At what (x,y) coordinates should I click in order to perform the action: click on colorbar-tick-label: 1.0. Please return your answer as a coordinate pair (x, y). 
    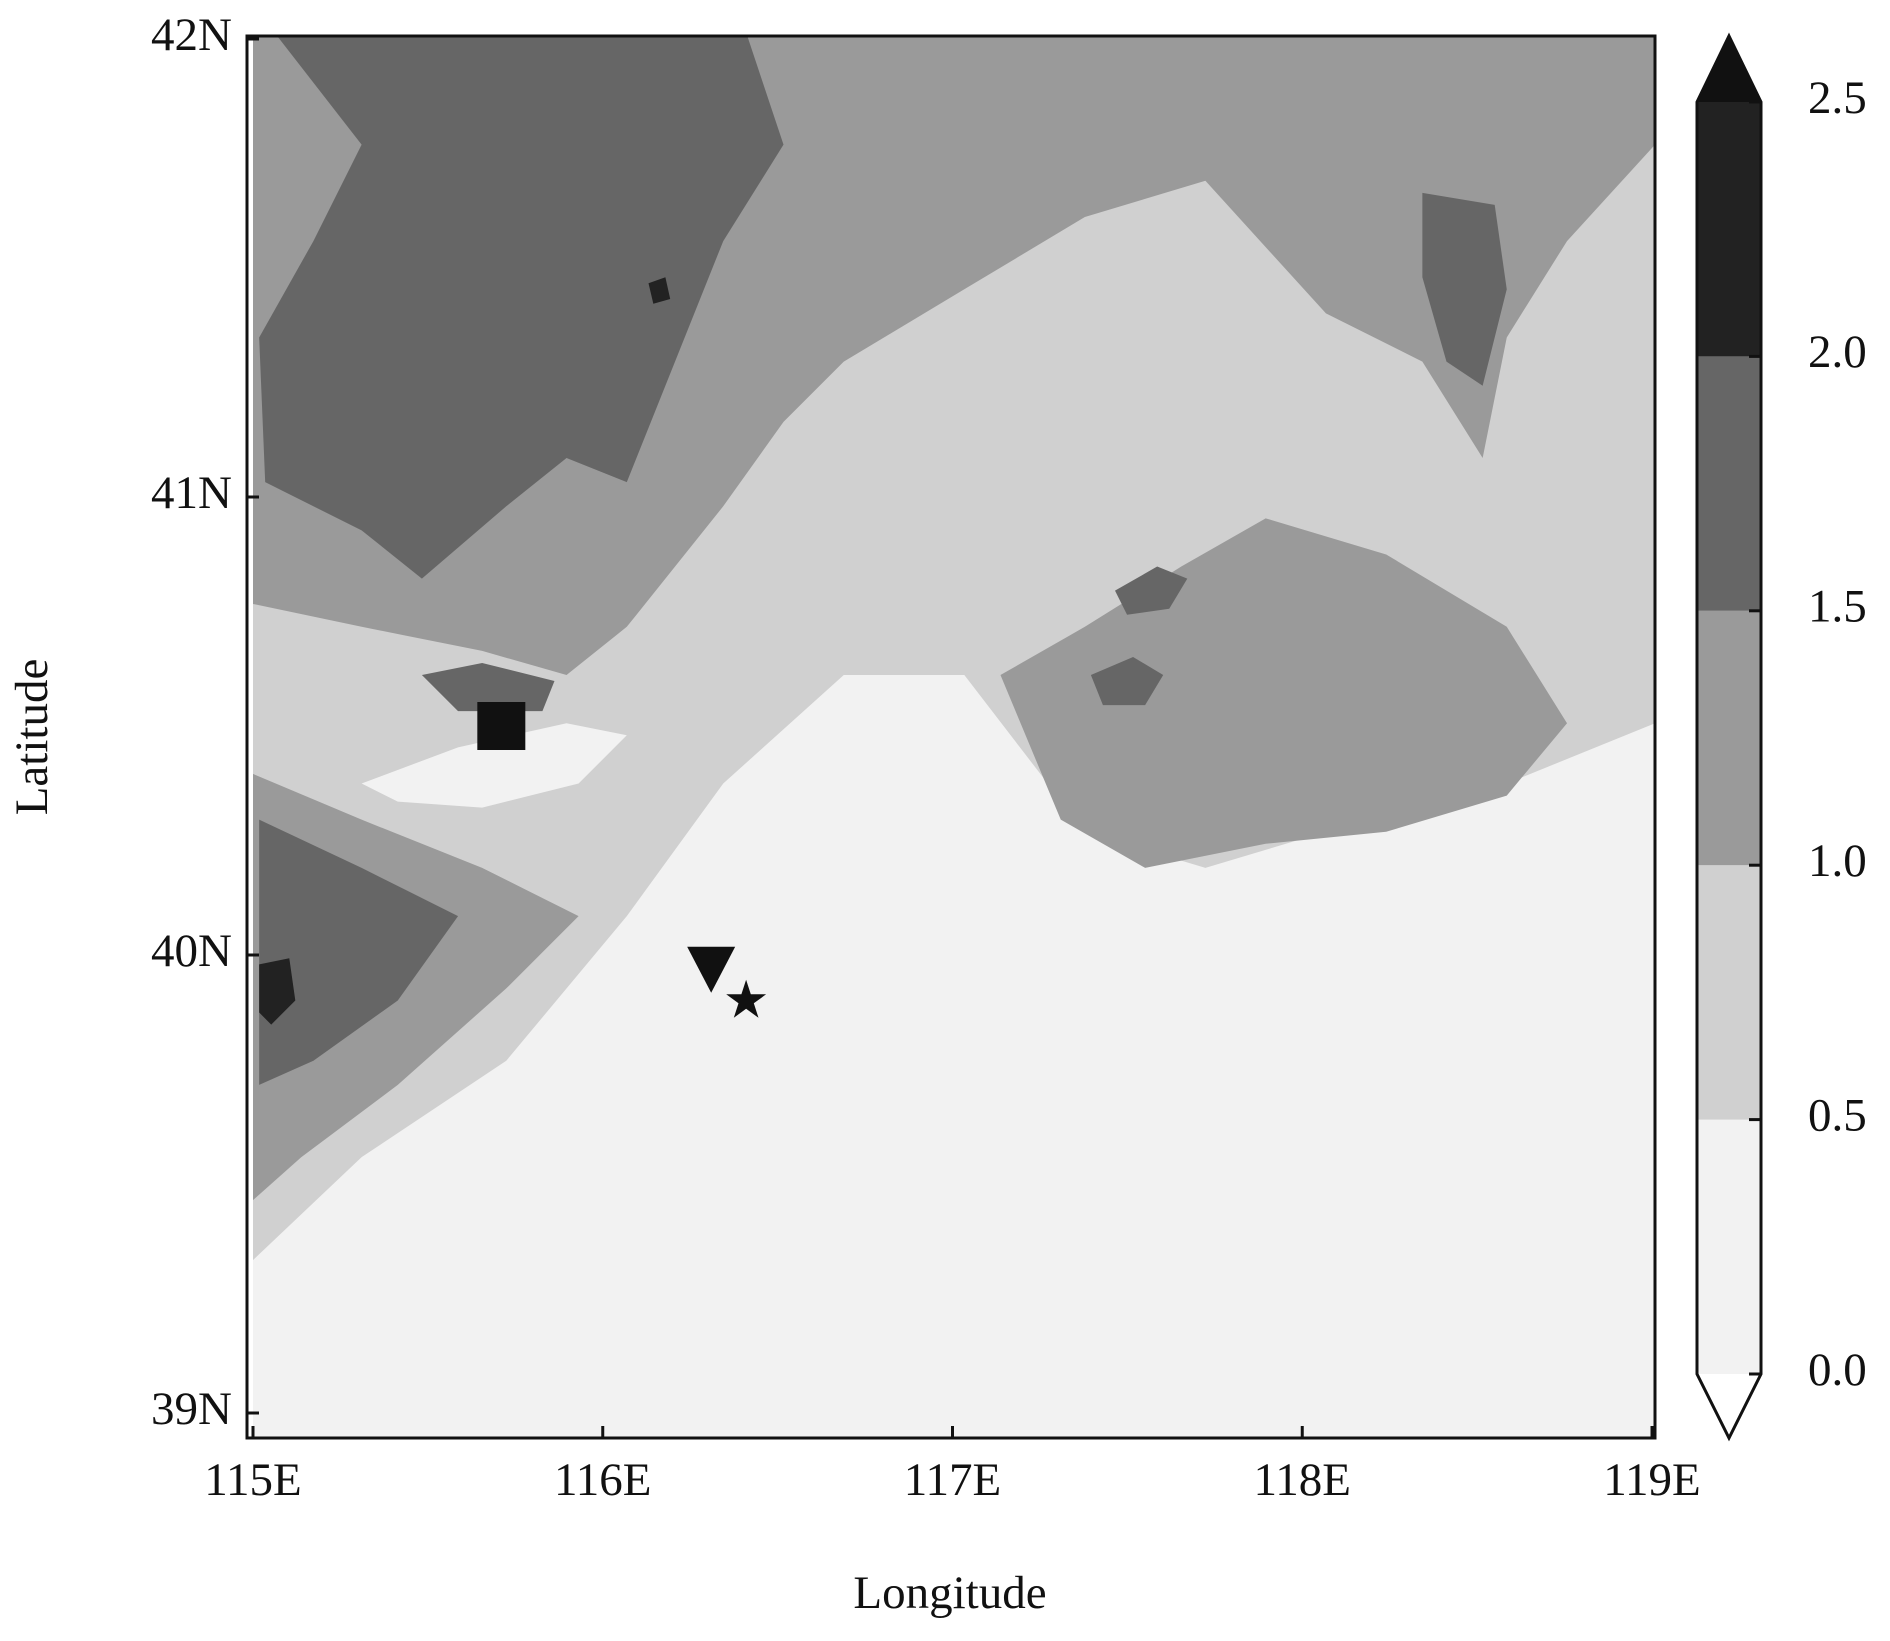
    Looking at the image, I should click on (1837, 861).